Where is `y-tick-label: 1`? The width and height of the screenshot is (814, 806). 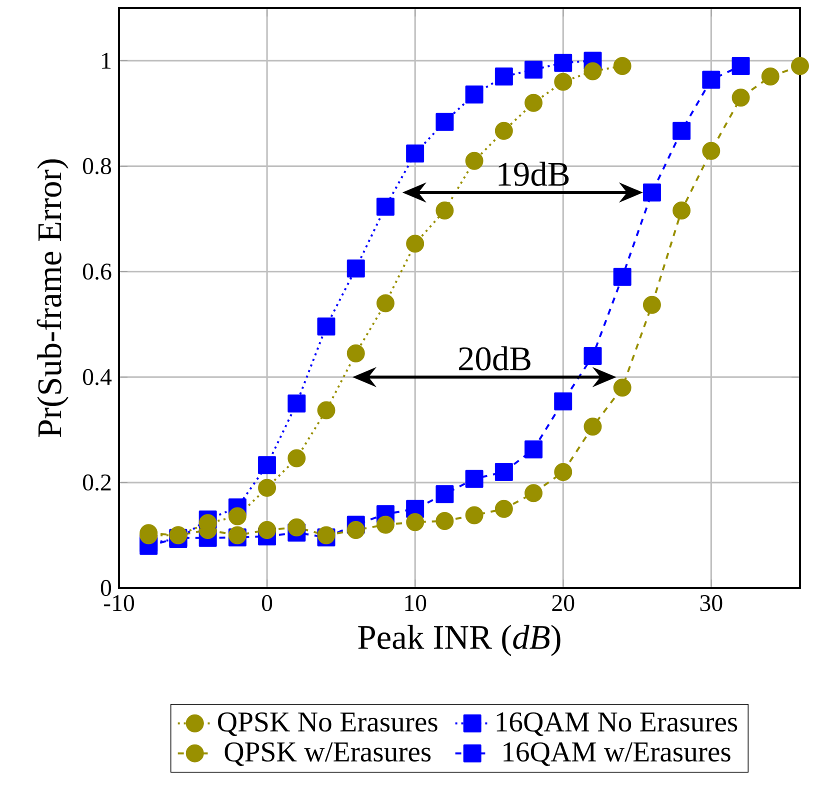 y-tick-label: 1 is located at coordinates (106, 60).